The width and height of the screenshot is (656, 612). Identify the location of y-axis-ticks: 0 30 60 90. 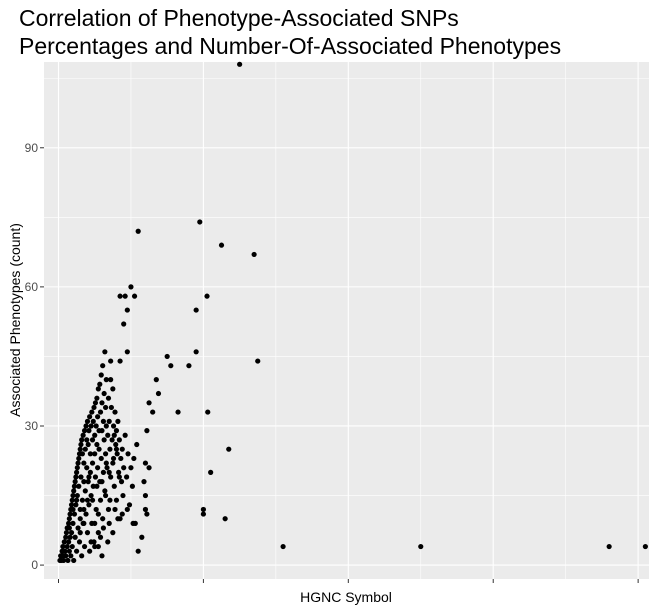
(34, 356).